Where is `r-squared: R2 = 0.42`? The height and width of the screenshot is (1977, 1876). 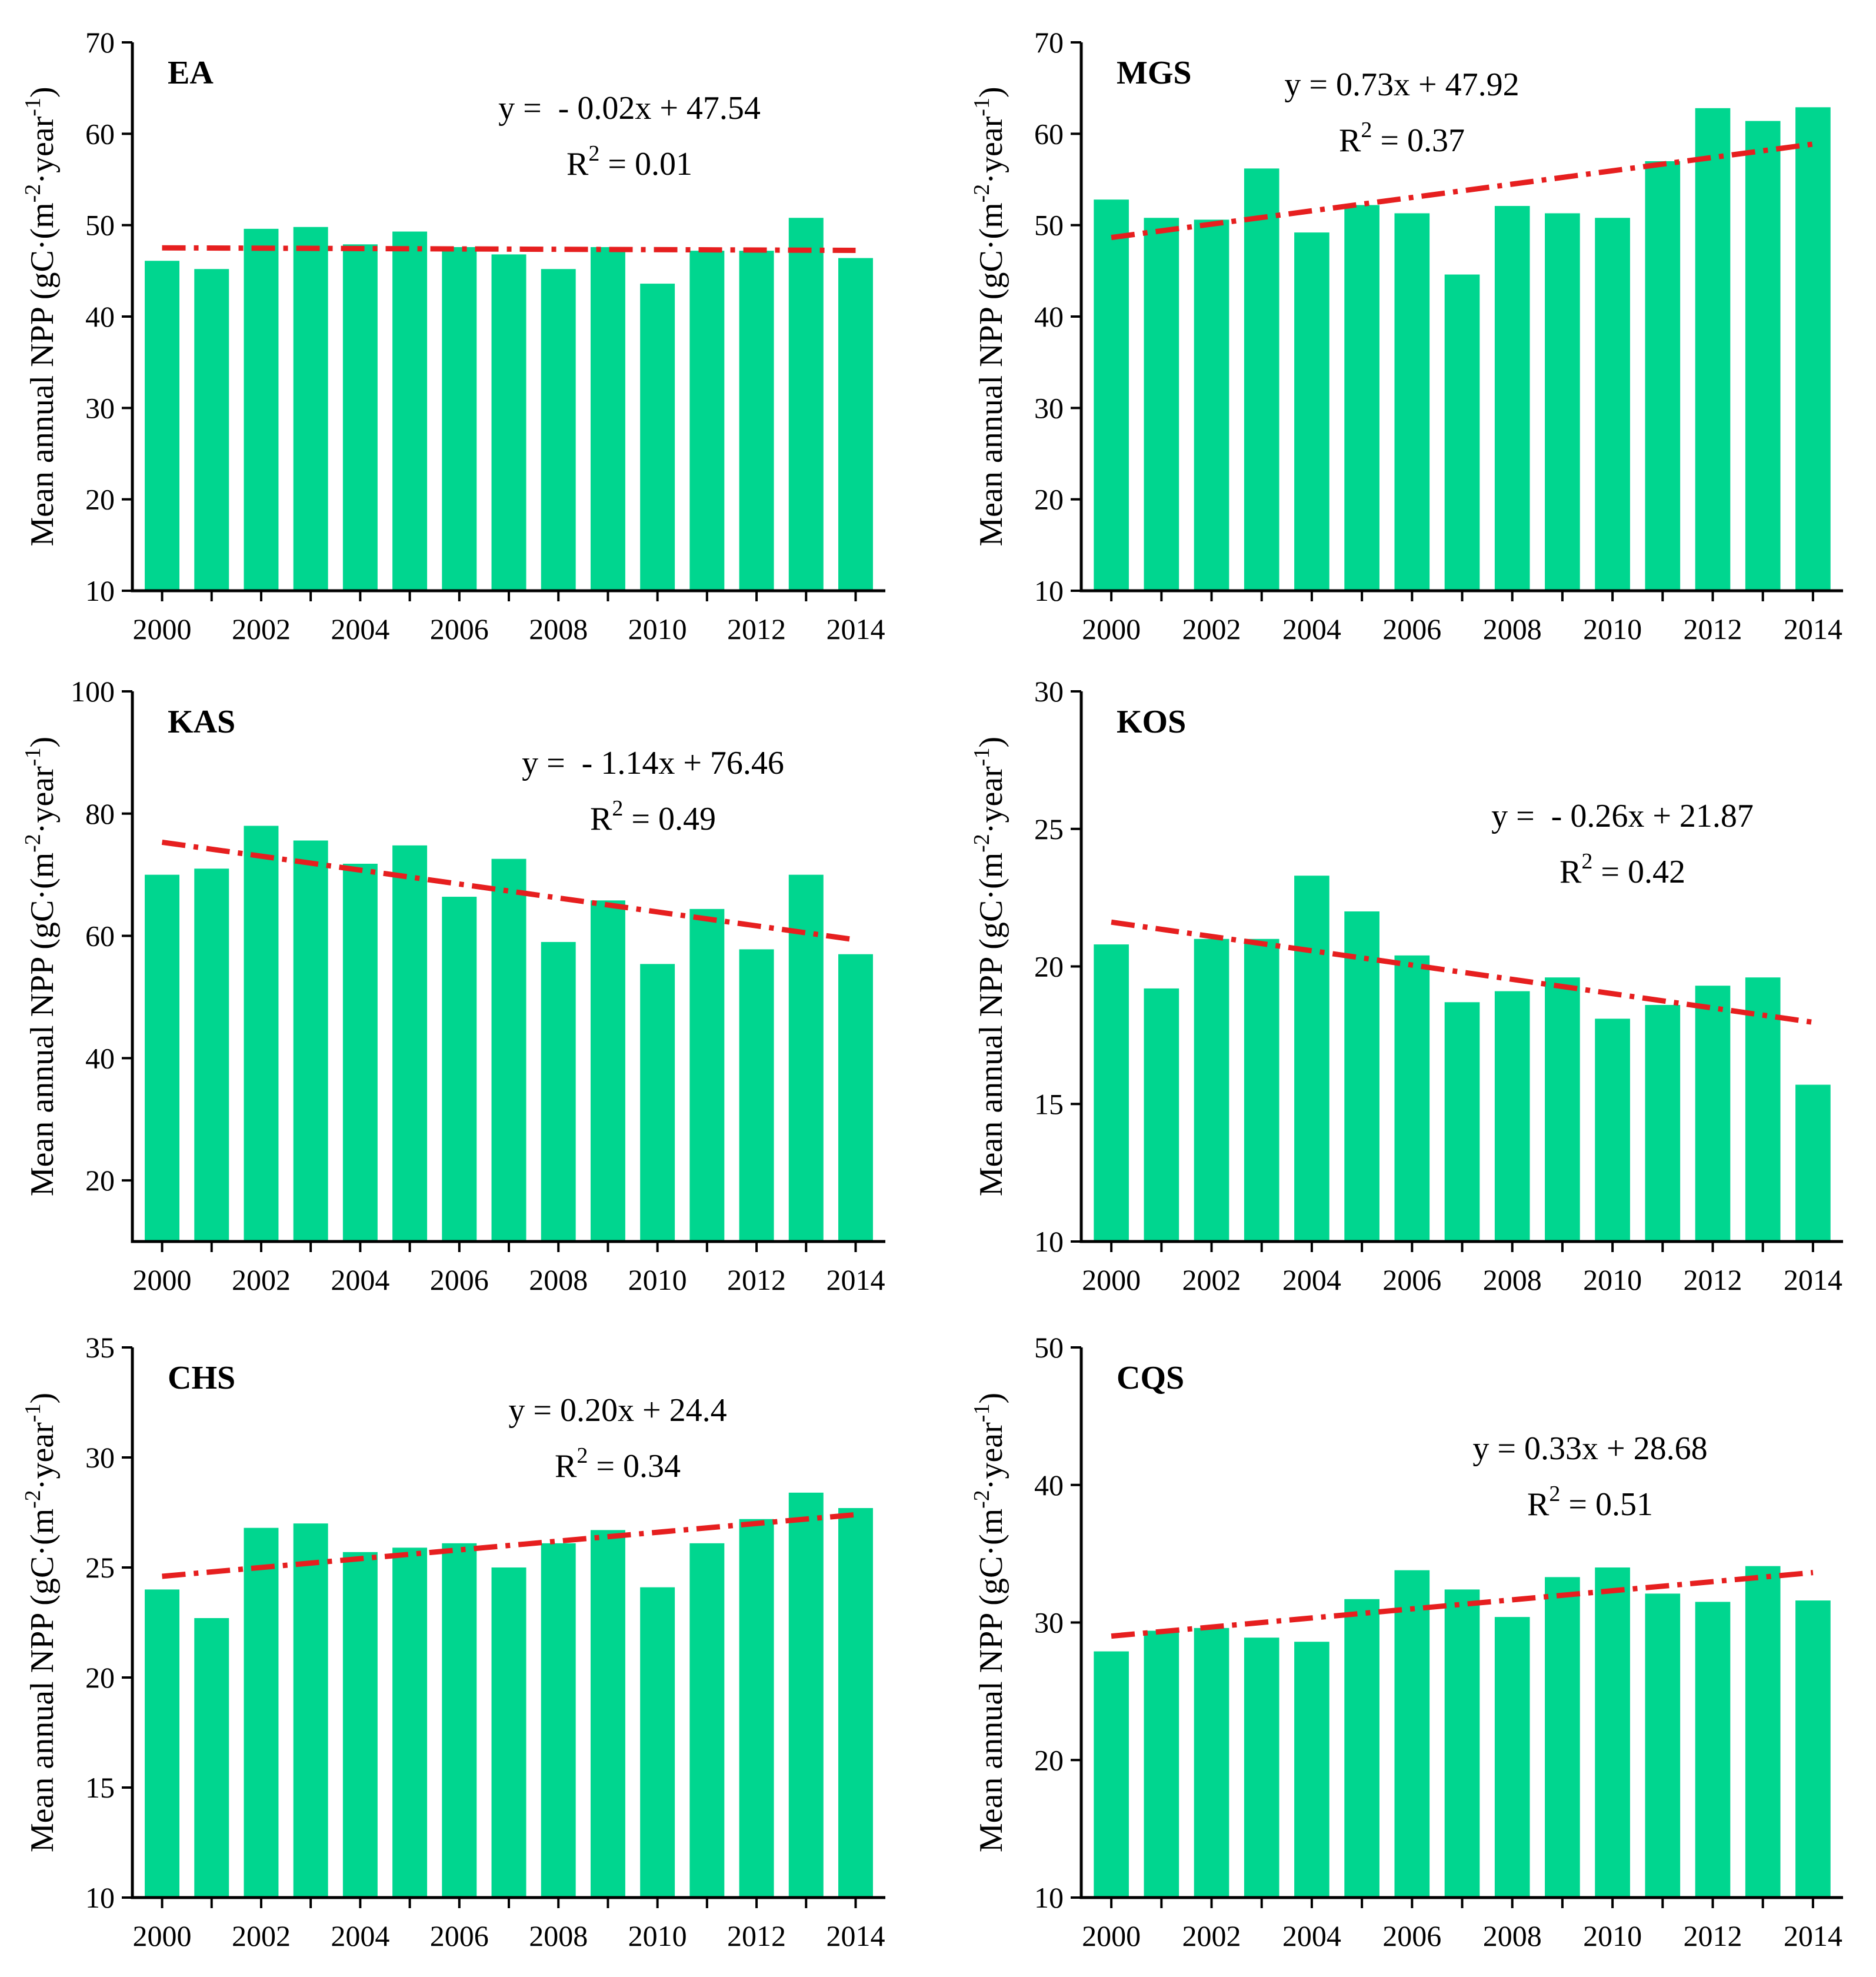 r-squared: R2 = 0.42 is located at coordinates (1623, 869).